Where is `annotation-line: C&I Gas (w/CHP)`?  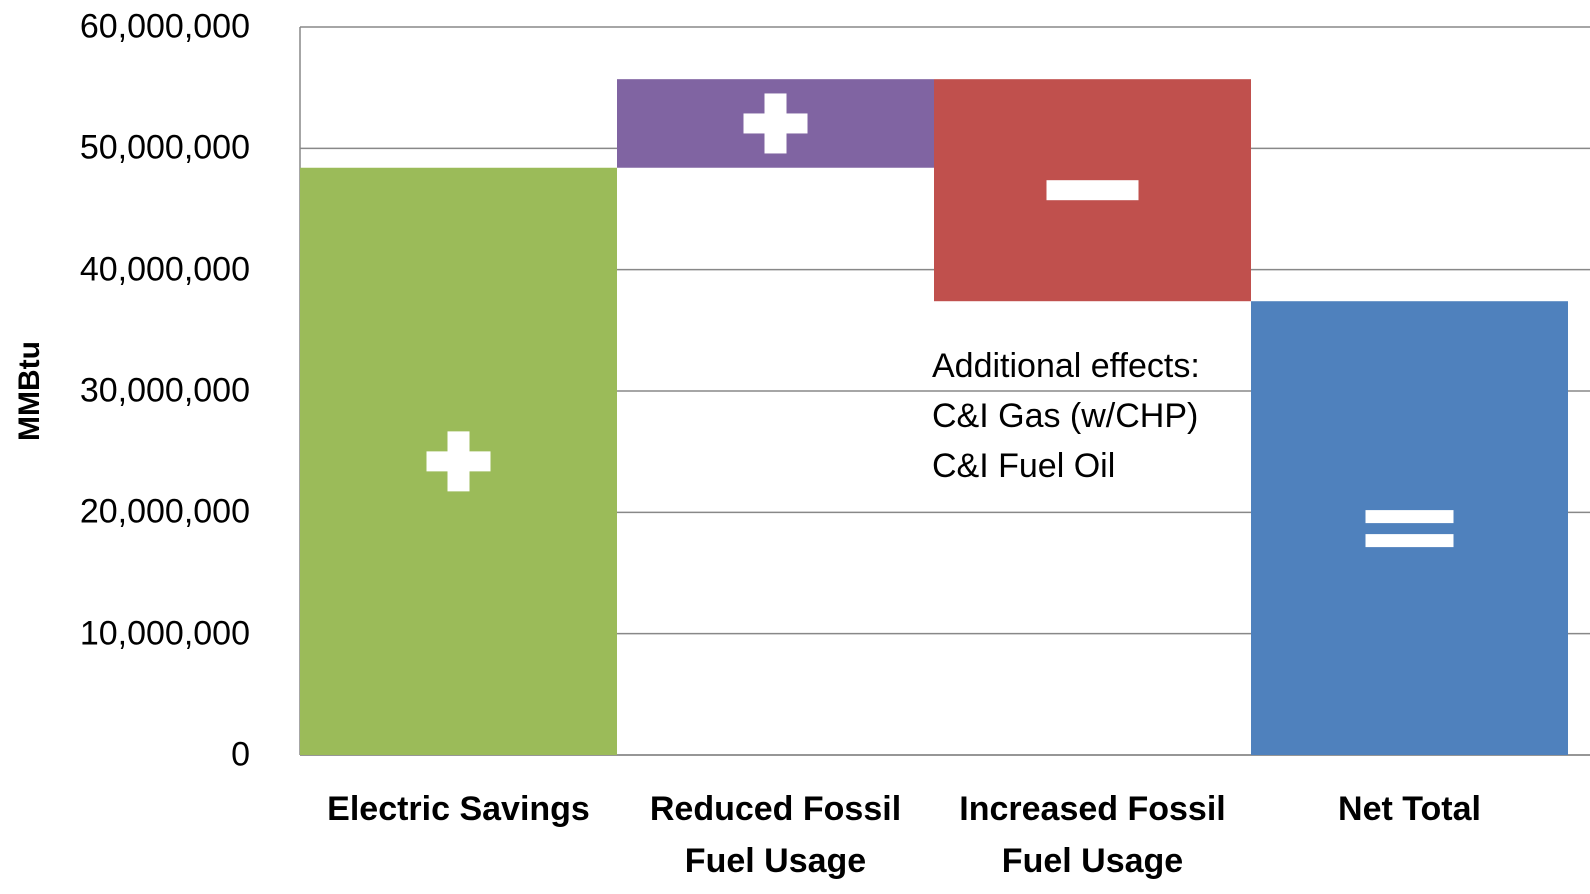
annotation-line: C&I Gas (w/CHP) is located at coordinates (1065, 416).